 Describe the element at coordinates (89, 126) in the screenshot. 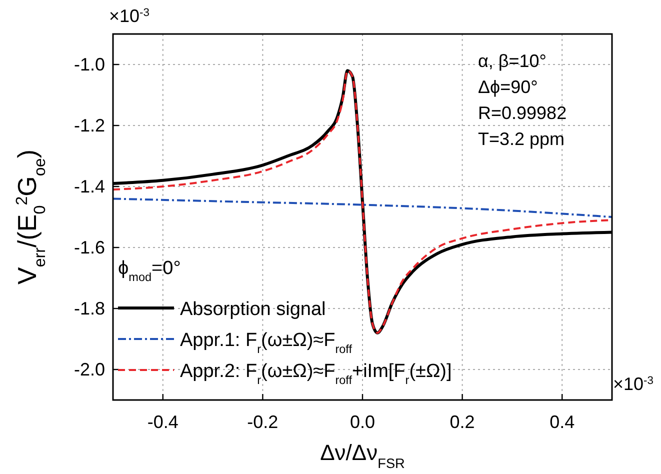

I see `y-tick-label: -1.2` at that location.